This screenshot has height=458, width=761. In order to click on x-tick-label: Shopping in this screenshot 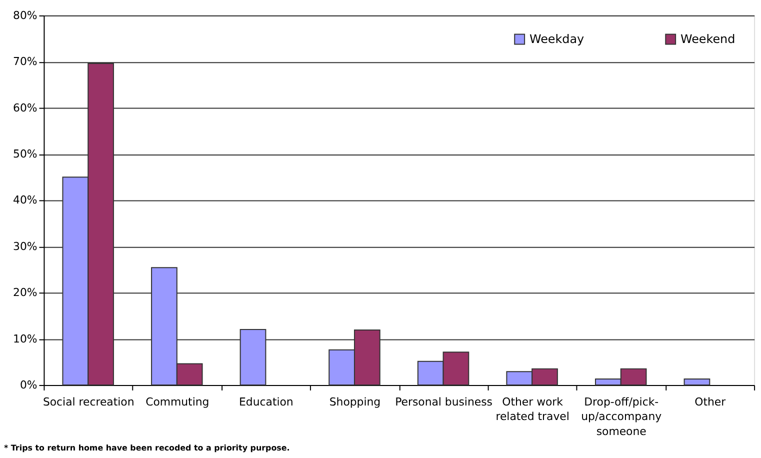, I will do `click(355, 401)`.